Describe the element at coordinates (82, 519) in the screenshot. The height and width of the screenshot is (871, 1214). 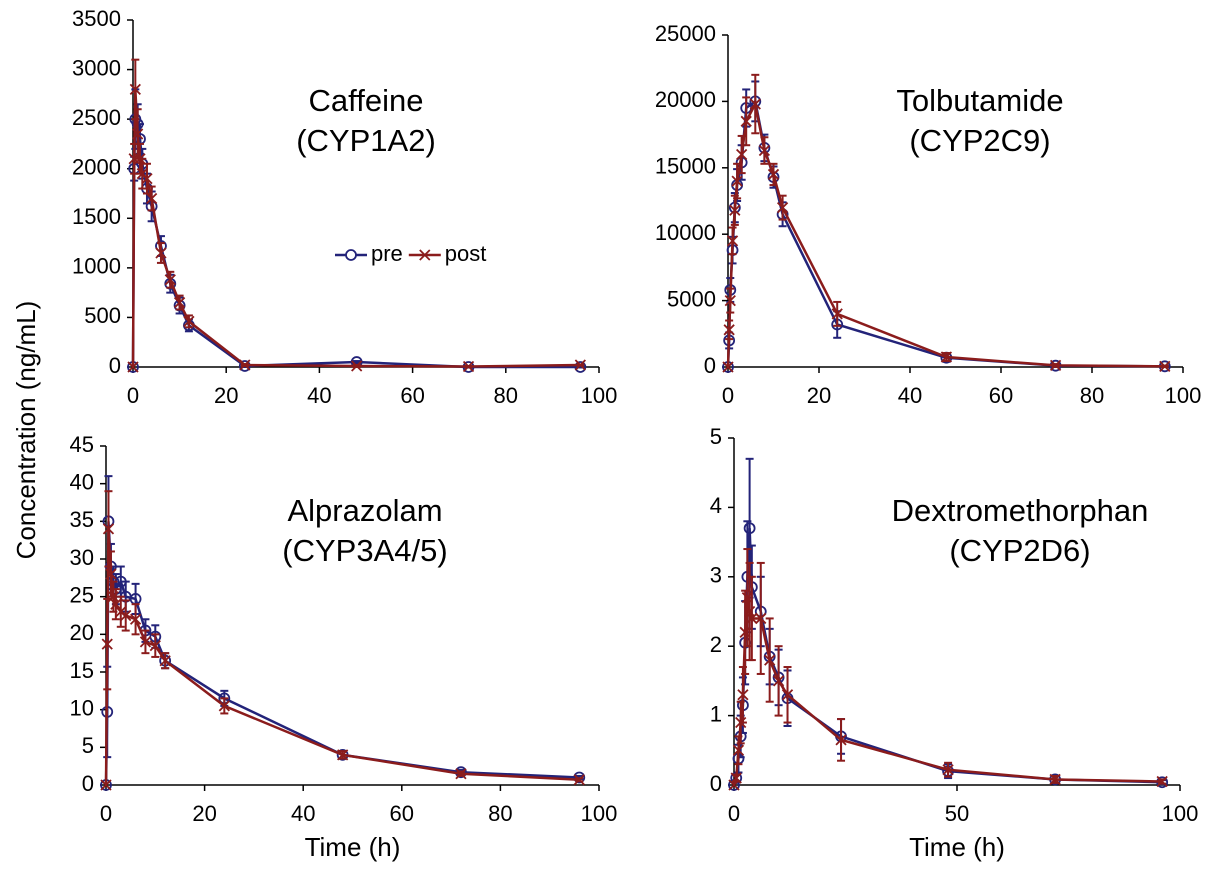
I see `y-tick-label: 35` at that location.